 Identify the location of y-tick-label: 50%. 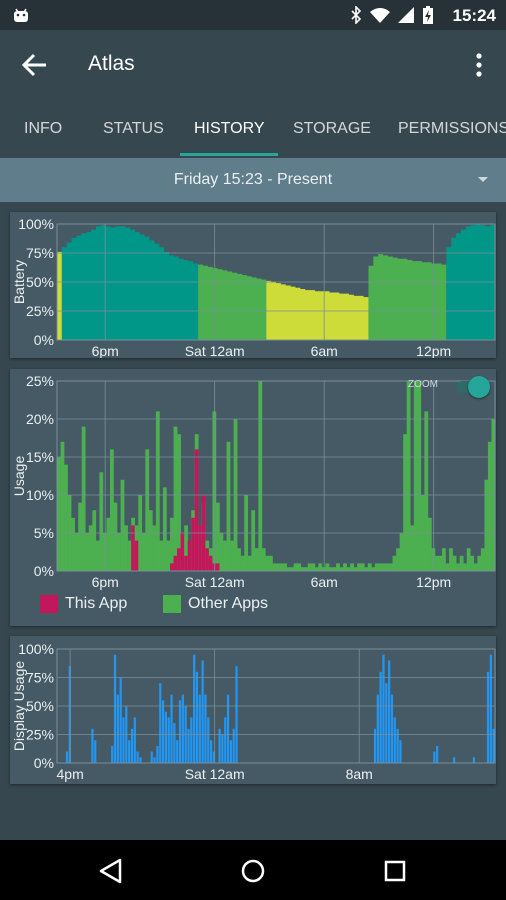
(40, 282).